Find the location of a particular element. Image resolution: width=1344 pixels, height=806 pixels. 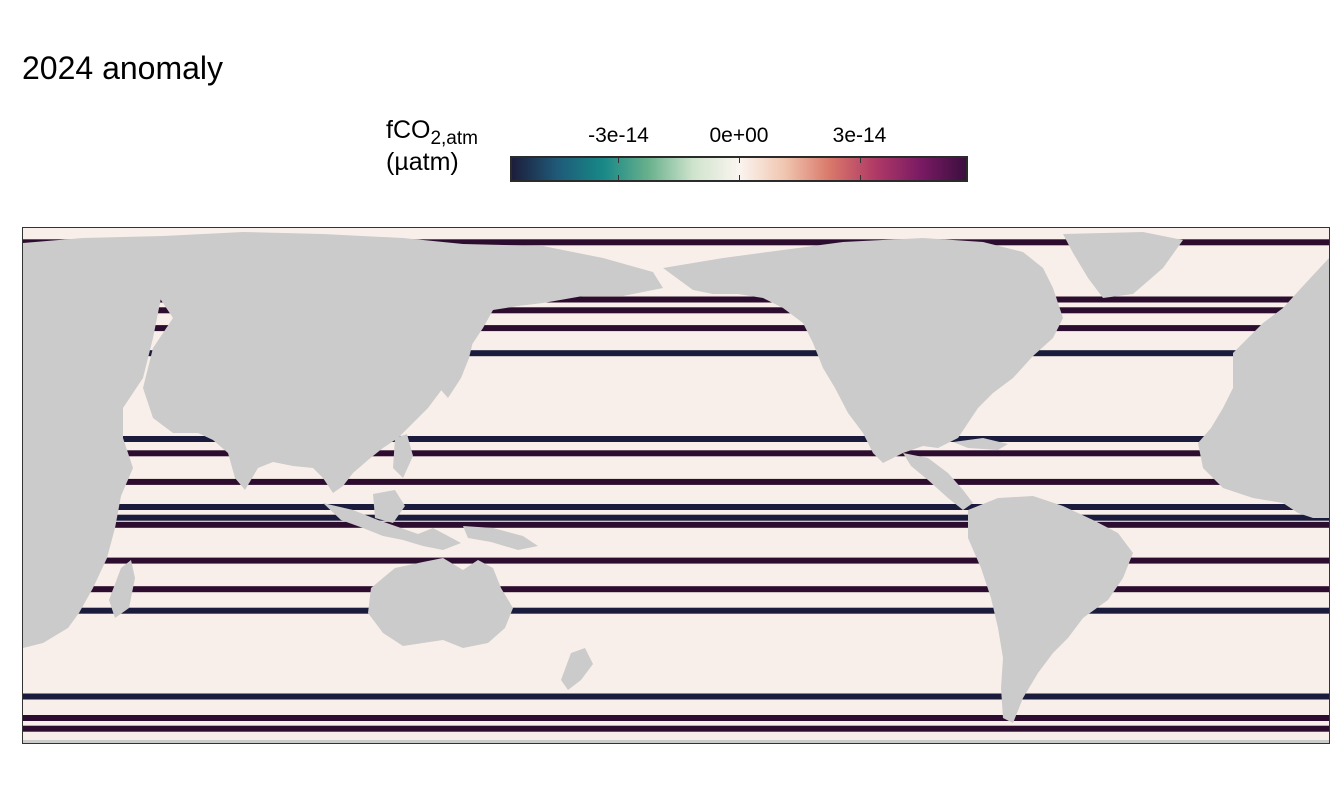

colorbar-tick-label: 3e-14 is located at coordinates (859, 135).